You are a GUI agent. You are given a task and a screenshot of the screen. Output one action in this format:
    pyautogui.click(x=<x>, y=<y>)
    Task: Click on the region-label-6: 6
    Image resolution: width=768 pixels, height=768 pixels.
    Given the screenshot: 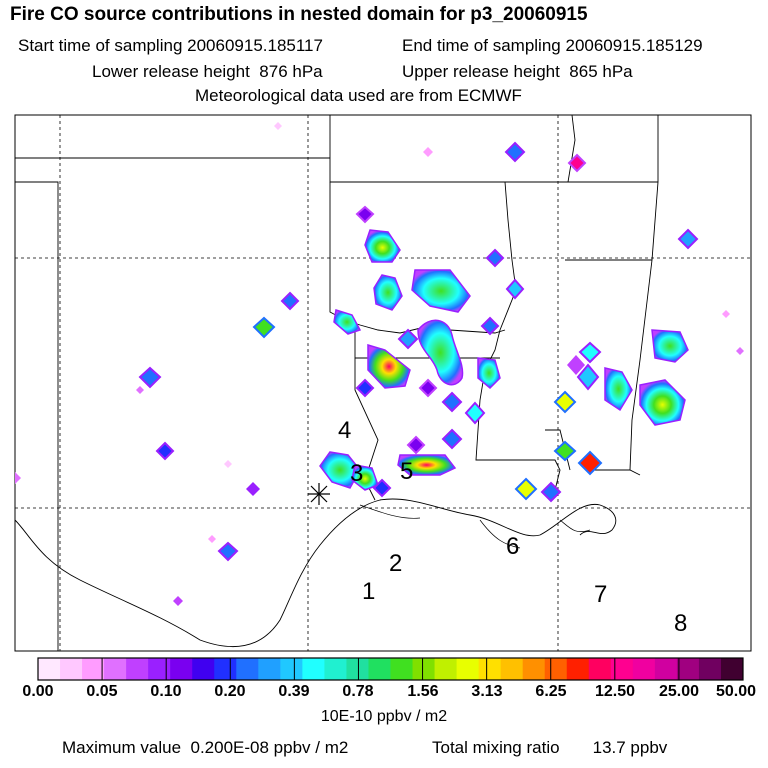 What is the action you would take?
    pyautogui.click(x=512, y=546)
    